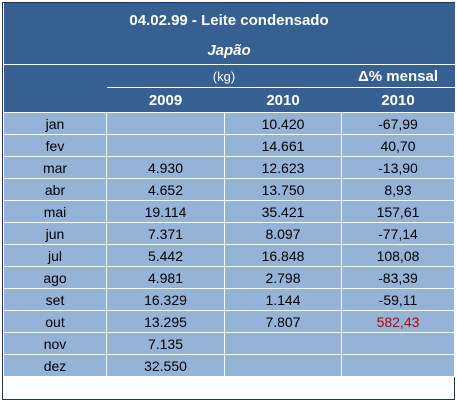  What do you see at coordinates (55, 145) in the screenshot?
I see `month-cell: fev` at bounding box center [55, 145].